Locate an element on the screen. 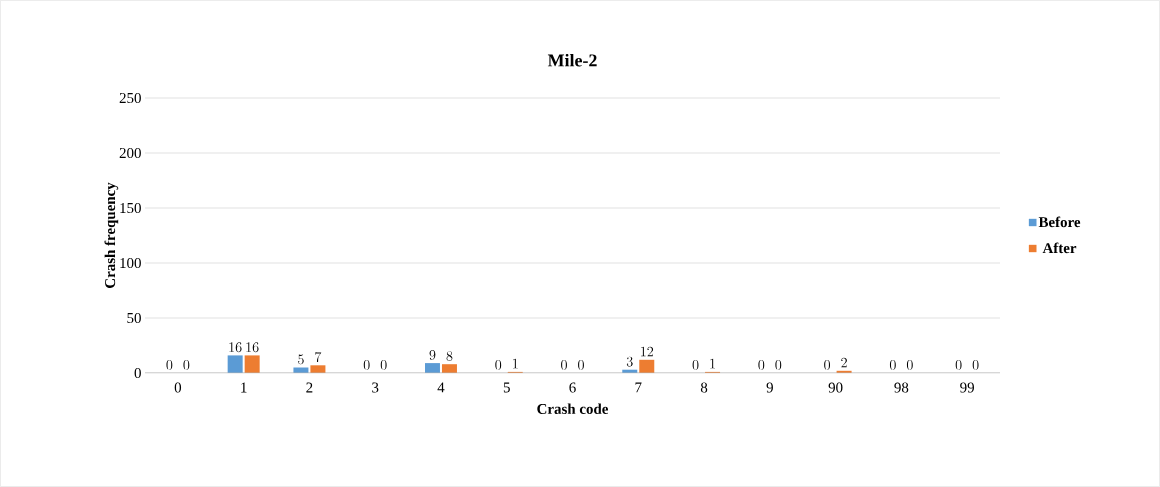 This screenshot has height=487, width=1160. y-tick-label: 250 is located at coordinates (130, 98).